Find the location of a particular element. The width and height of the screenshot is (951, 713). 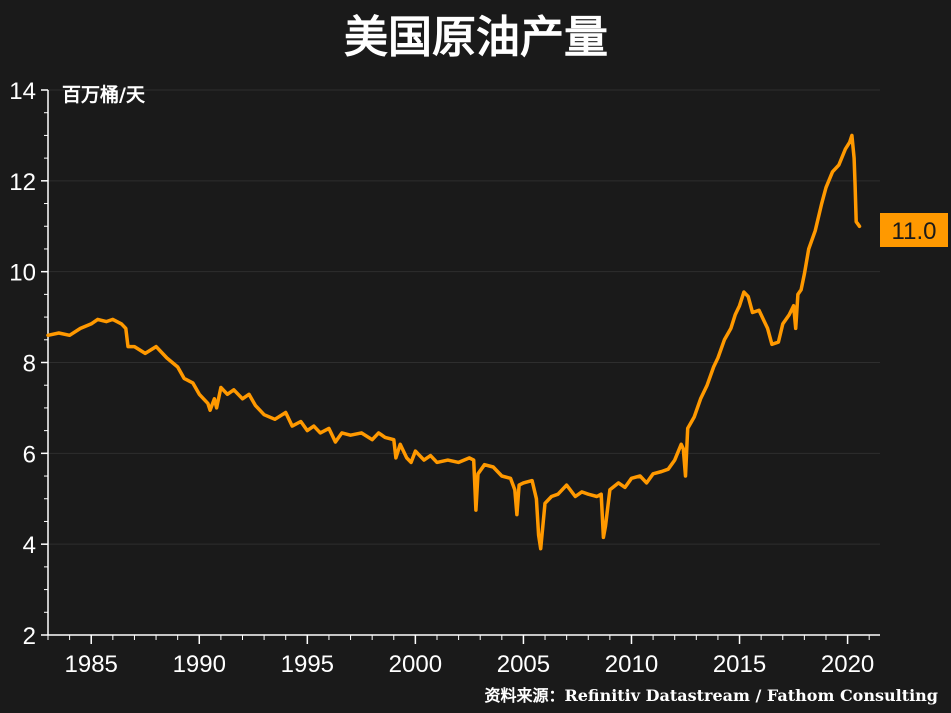

x-tick-label: 1990 is located at coordinates (199, 664).